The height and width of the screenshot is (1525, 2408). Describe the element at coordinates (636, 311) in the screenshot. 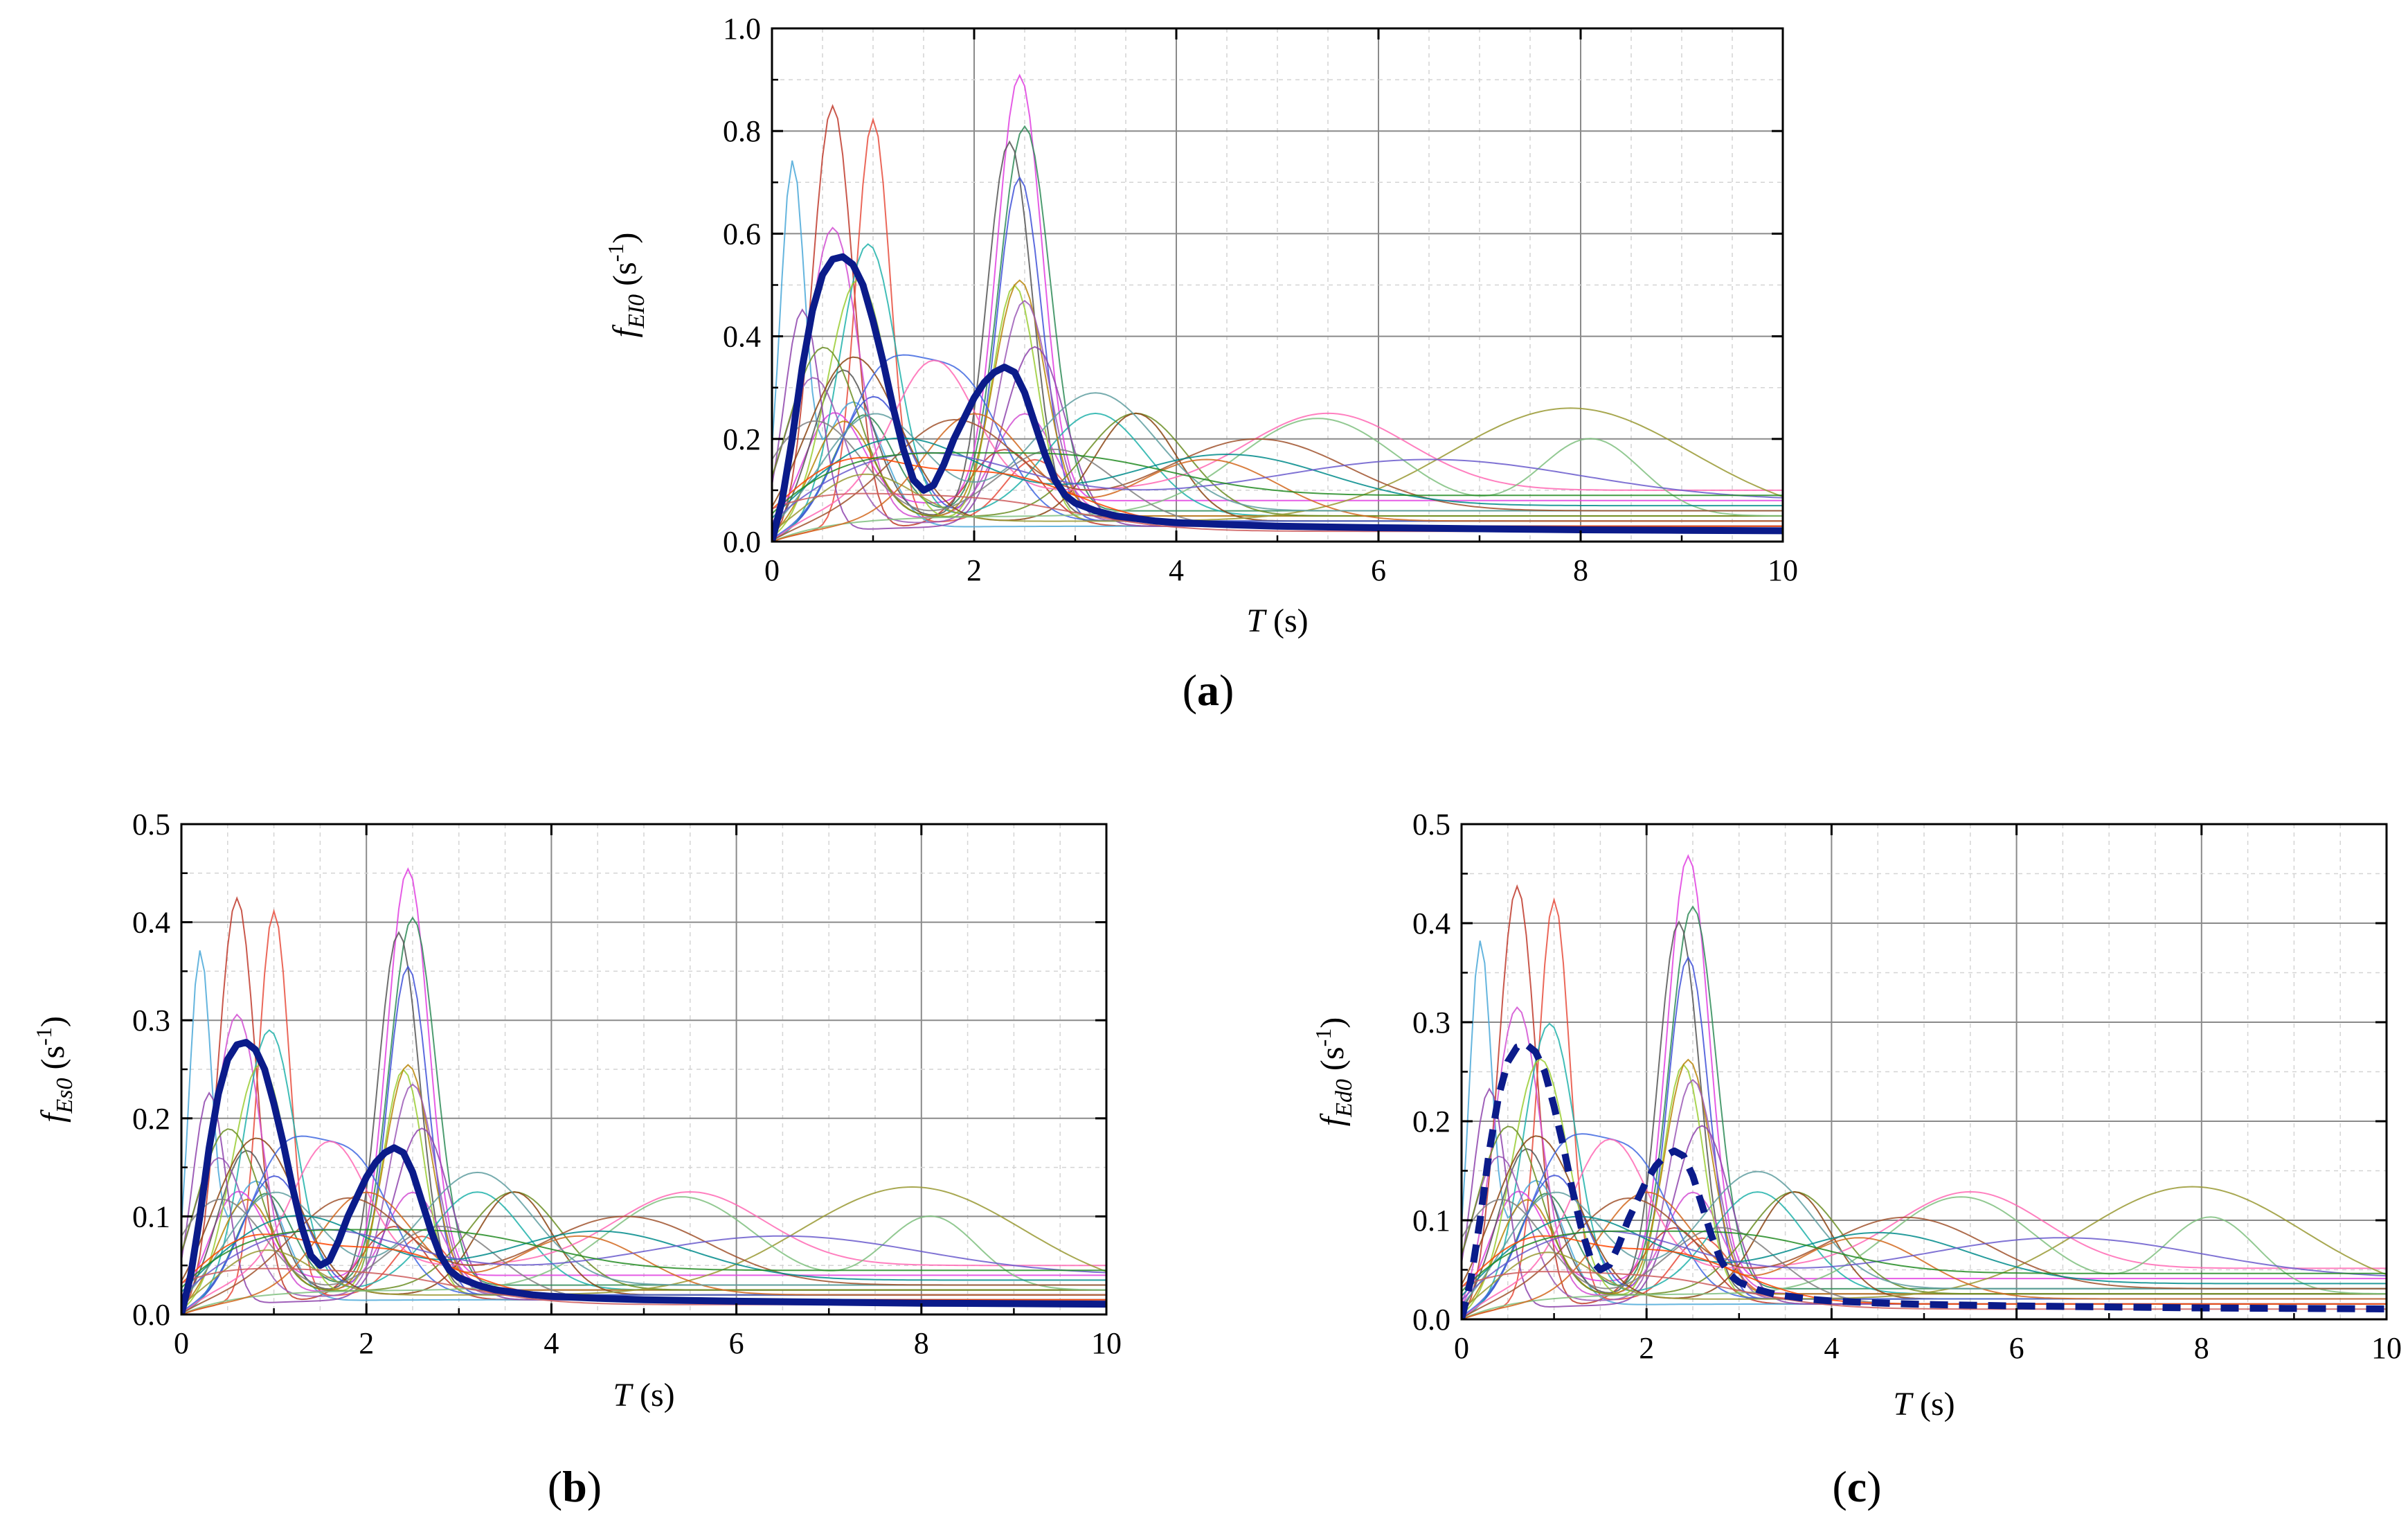

I see `panel-a-y-axis-subscript: EI0` at that location.